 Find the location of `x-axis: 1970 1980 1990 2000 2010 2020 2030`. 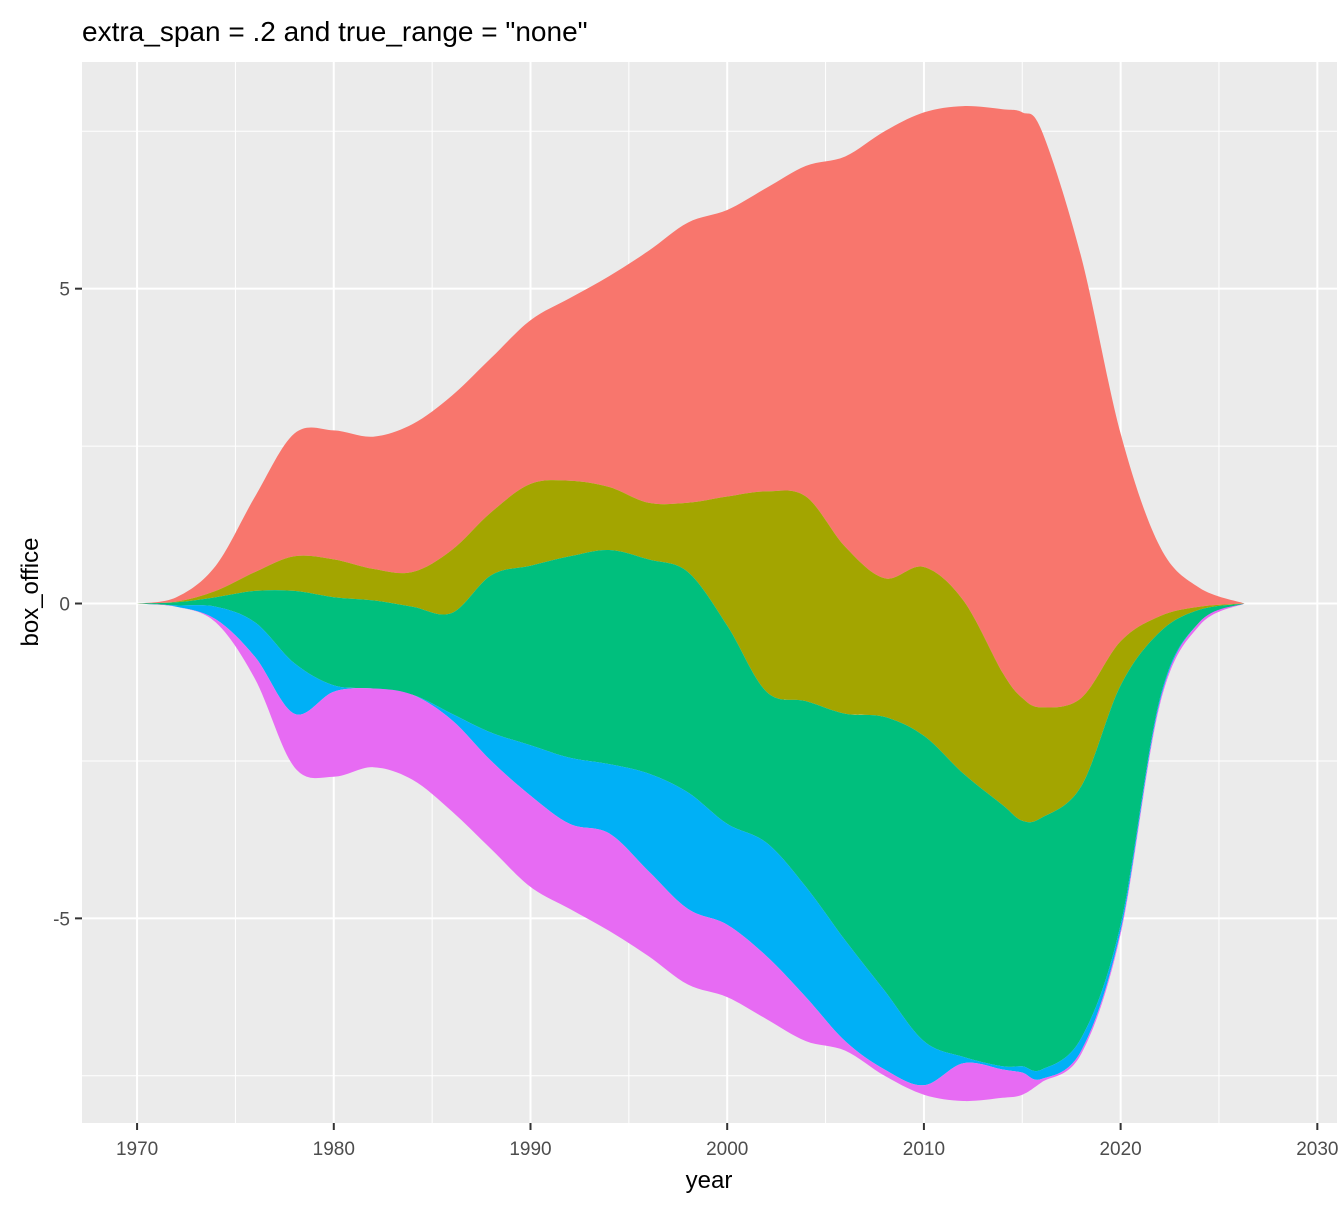

x-axis: 1970 1980 1990 2000 2010 2020 2030 is located at coordinates (727, 1141).